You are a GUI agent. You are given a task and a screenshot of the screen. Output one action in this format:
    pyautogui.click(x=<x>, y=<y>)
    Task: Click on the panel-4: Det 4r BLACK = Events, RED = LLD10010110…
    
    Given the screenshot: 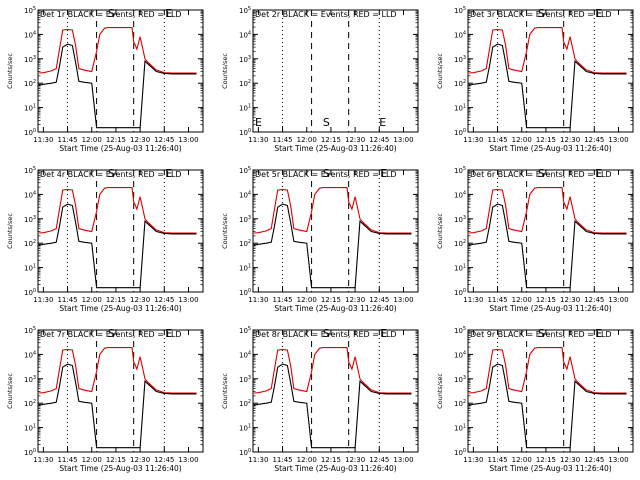 What is the action you would take?
    pyautogui.click(x=105, y=239)
    